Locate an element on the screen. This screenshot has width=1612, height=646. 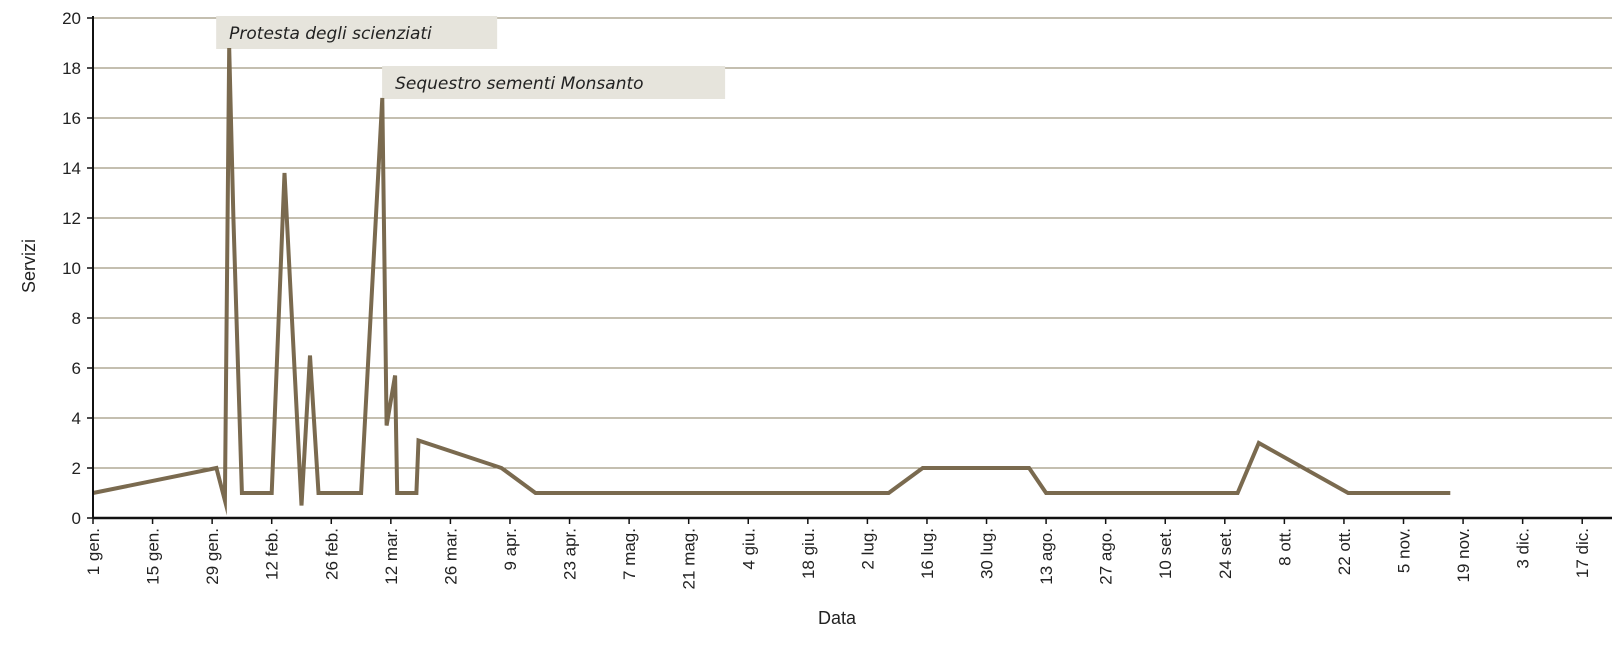
x-tick-label: 26 mar. is located at coordinates (450, 556).